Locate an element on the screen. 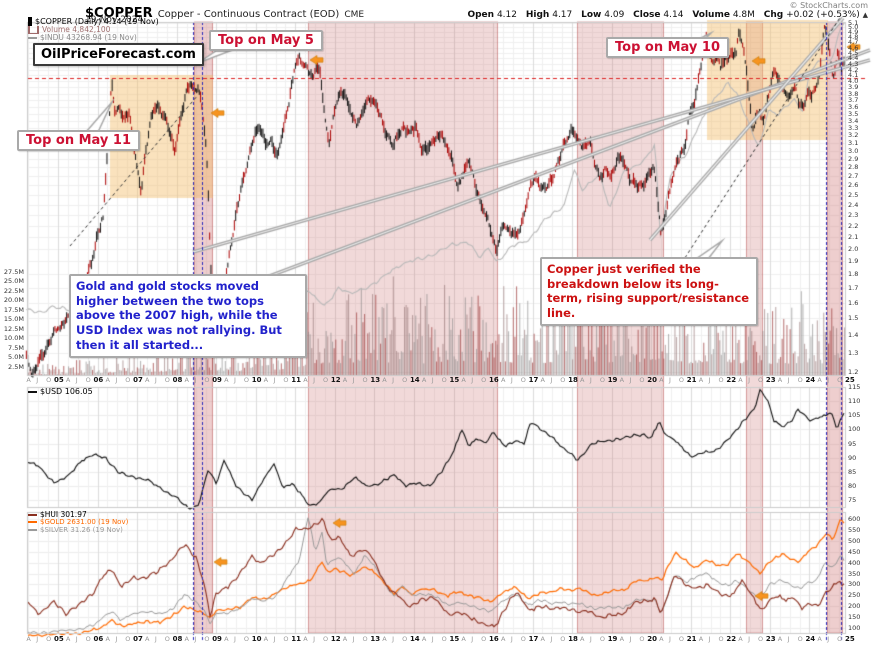 The width and height of the screenshot is (875, 647). legend-gold: $GOLD 2631.00 (19 Nov) is located at coordinates (78, 522).